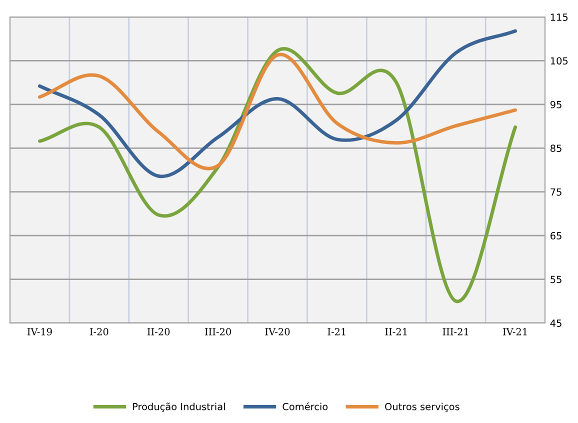 The width and height of the screenshot is (578, 423). What do you see at coordinates (515, 332) in the screenshot?
I see `x-tick-label: IV-21` at bounding box center [515, 332].